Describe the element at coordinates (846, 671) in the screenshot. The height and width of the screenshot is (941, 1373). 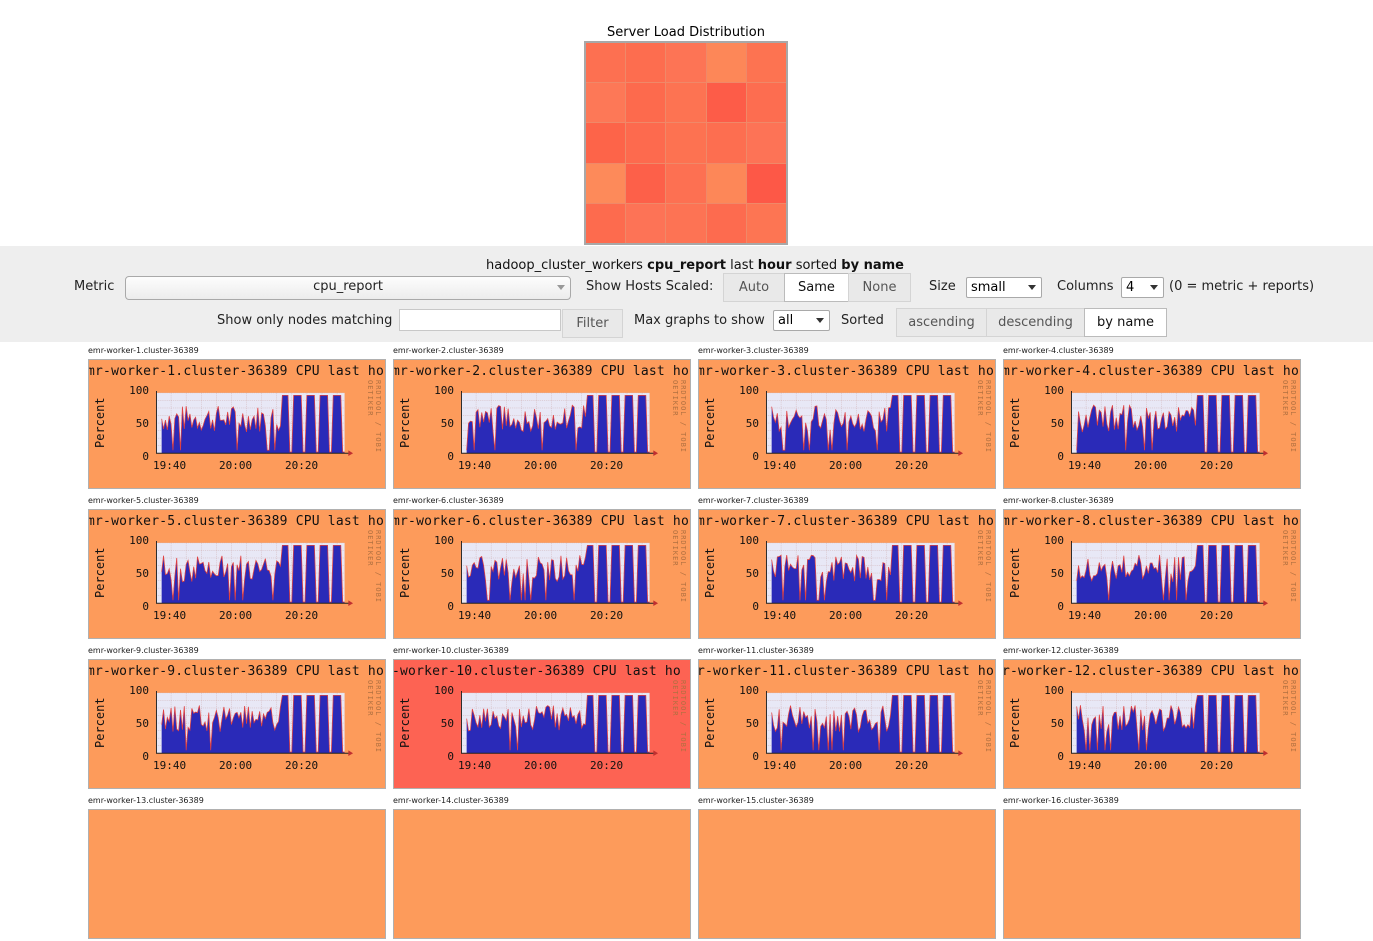
I see `graph-title: r-worker-11.cluster-36389 CPU last ho` at that location.